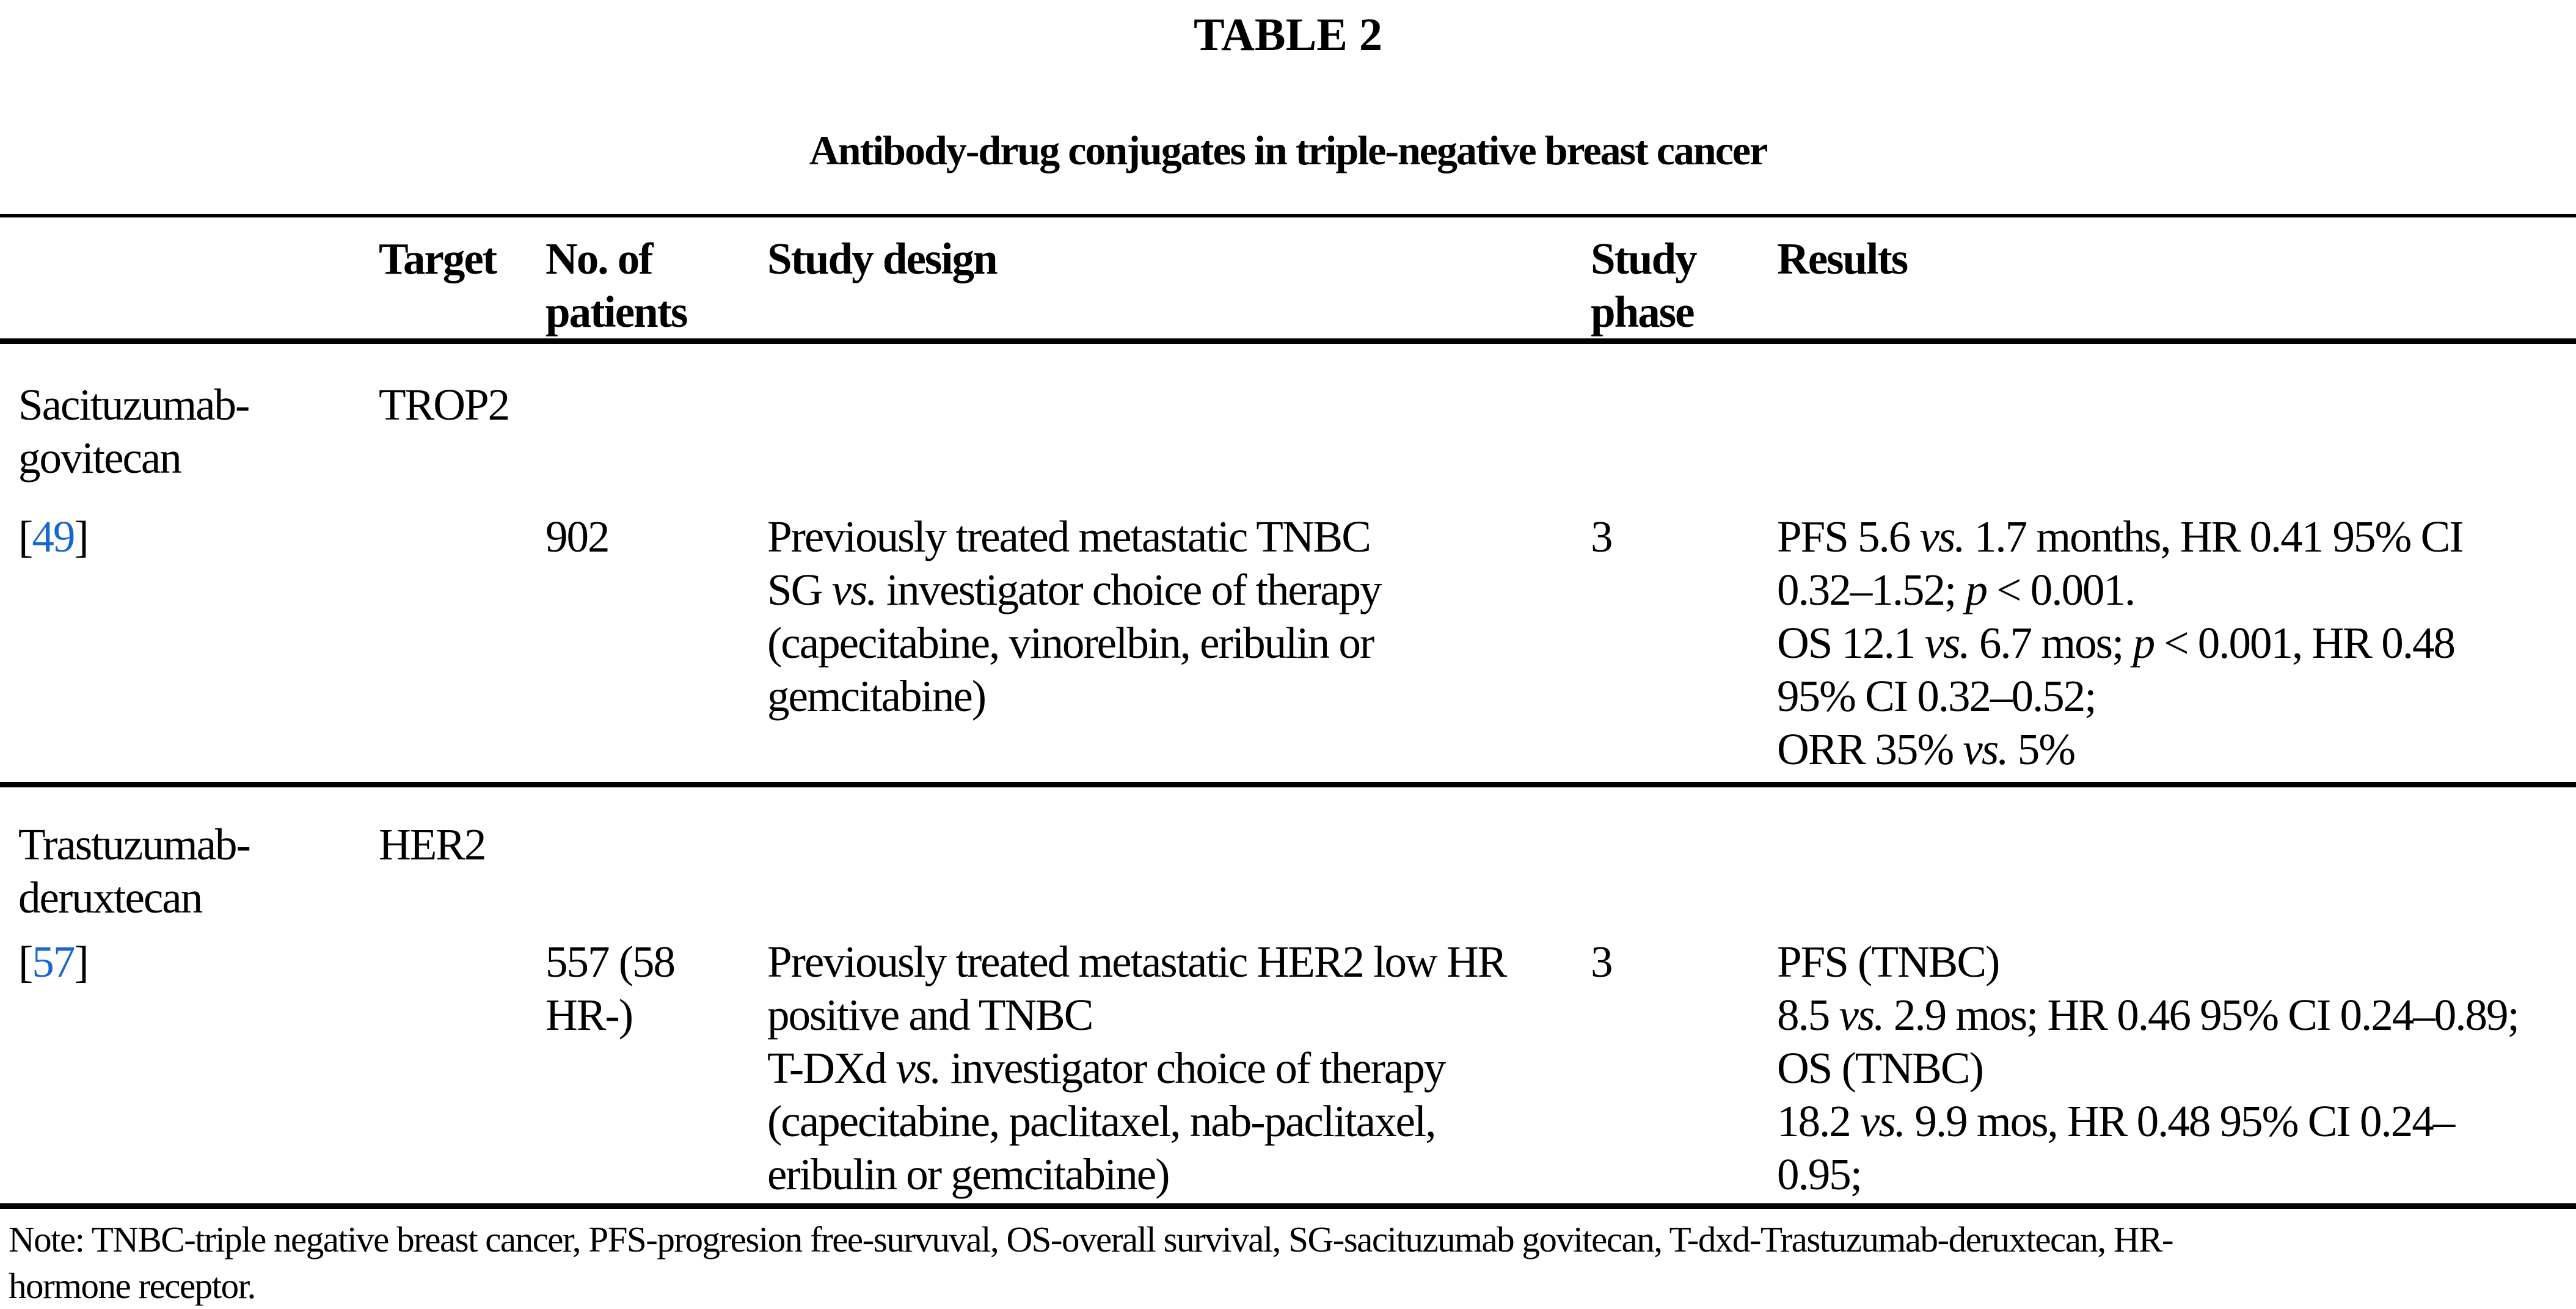 This screenshot has height=1309, width=2576. I want to click on header-results: Results, so click(1842, 258).